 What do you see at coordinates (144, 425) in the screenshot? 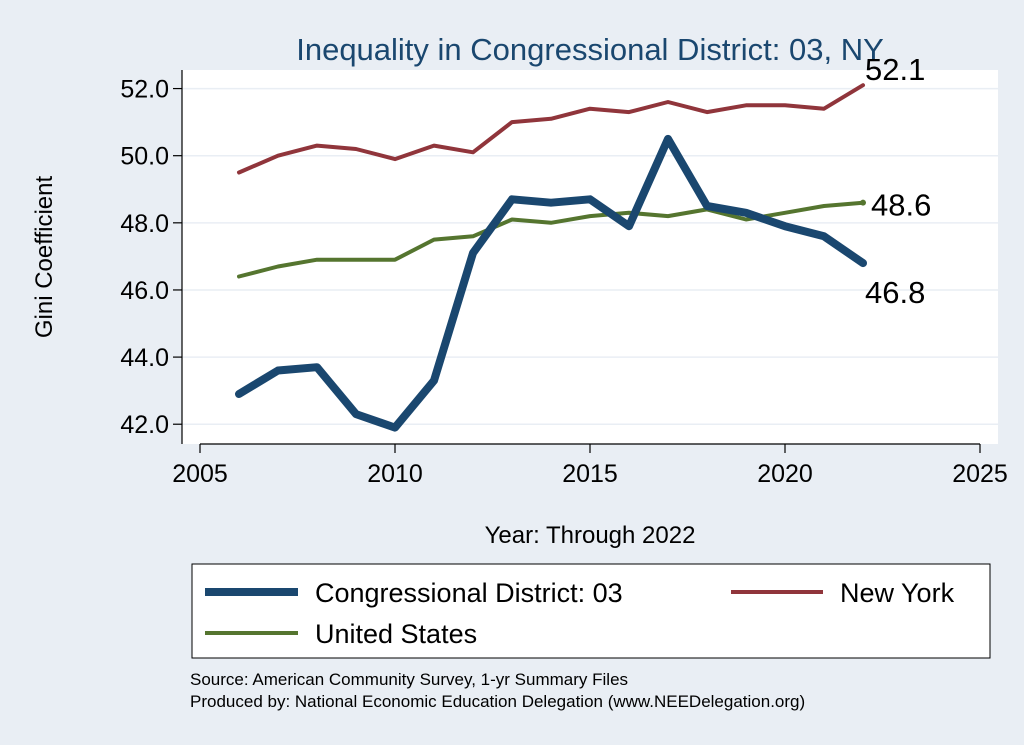
I see `y-tick-label: 42.0` at bounding box center [144, 425].